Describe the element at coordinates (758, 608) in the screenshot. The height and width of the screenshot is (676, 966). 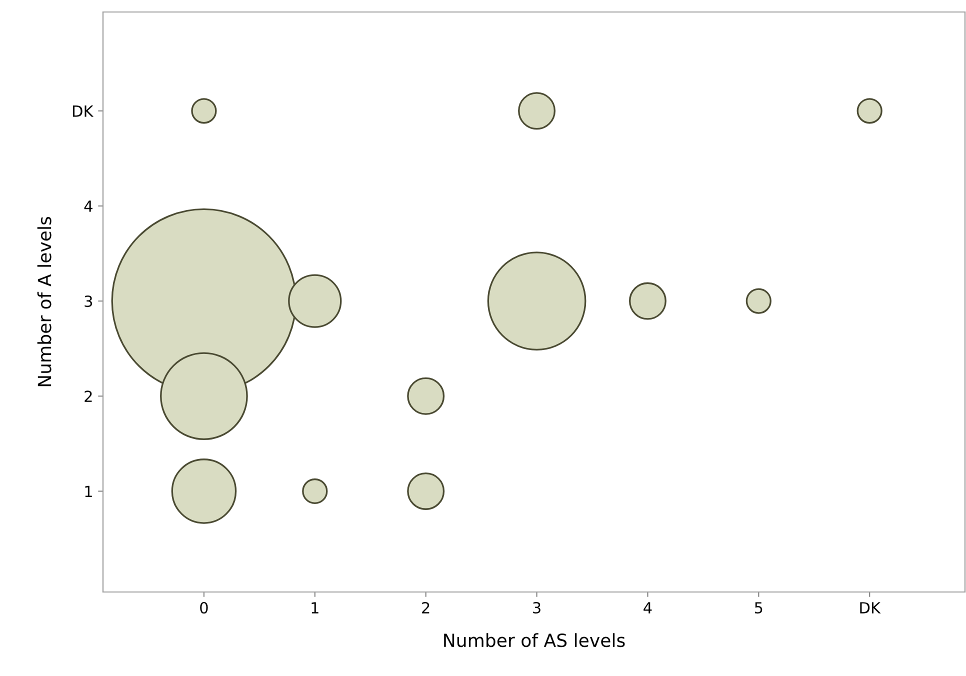
I see `x-tick-label: 5` at that location.